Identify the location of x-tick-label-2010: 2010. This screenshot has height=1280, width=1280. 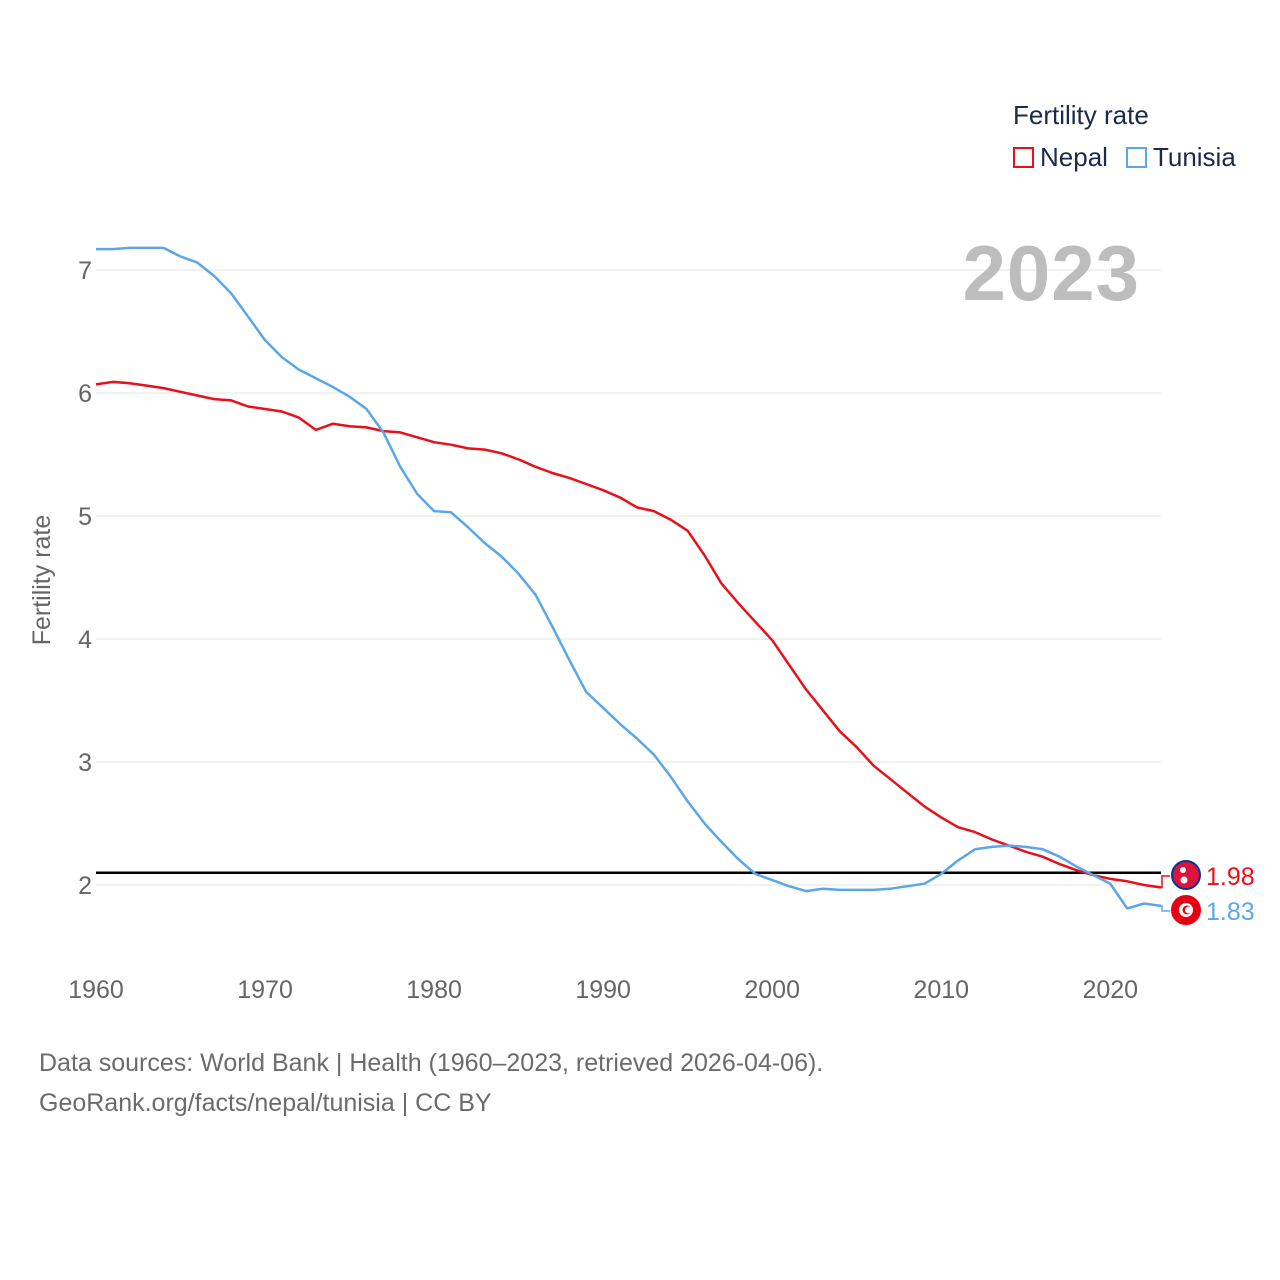
(941, 990).